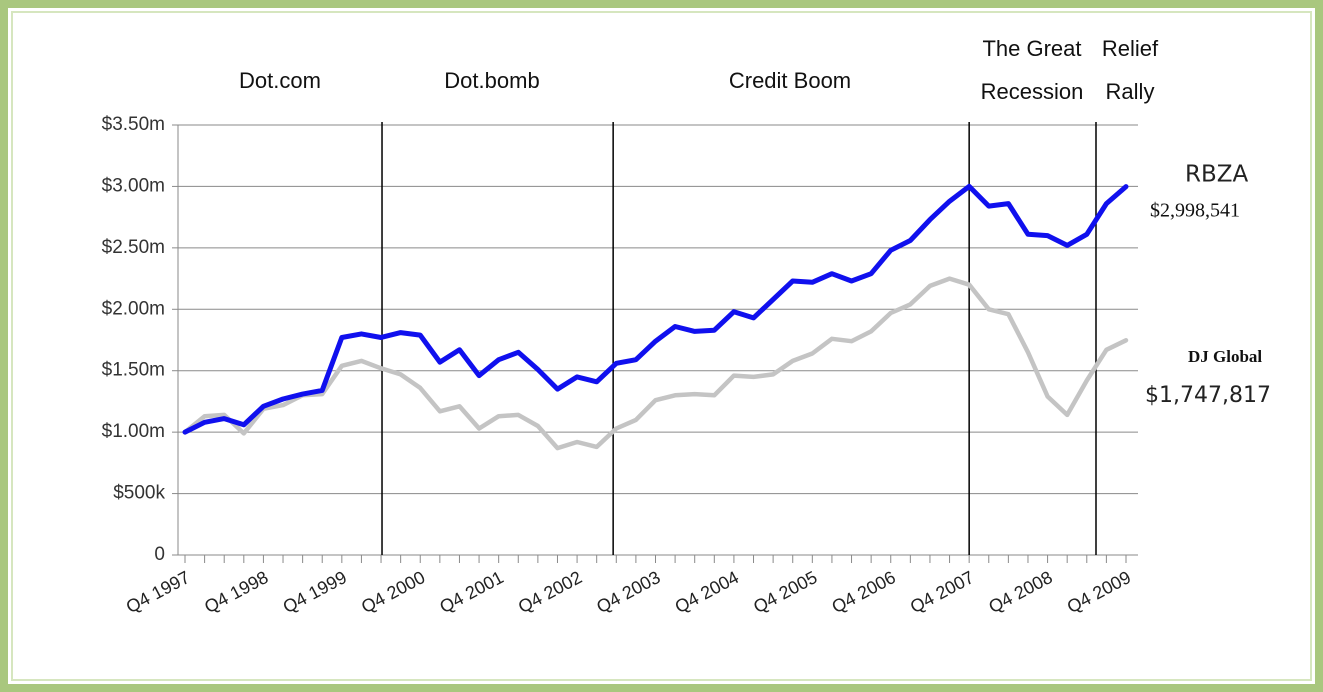 The image size is (1323, 692). I want to click on period-label: Dot.com, so click(280, 80).